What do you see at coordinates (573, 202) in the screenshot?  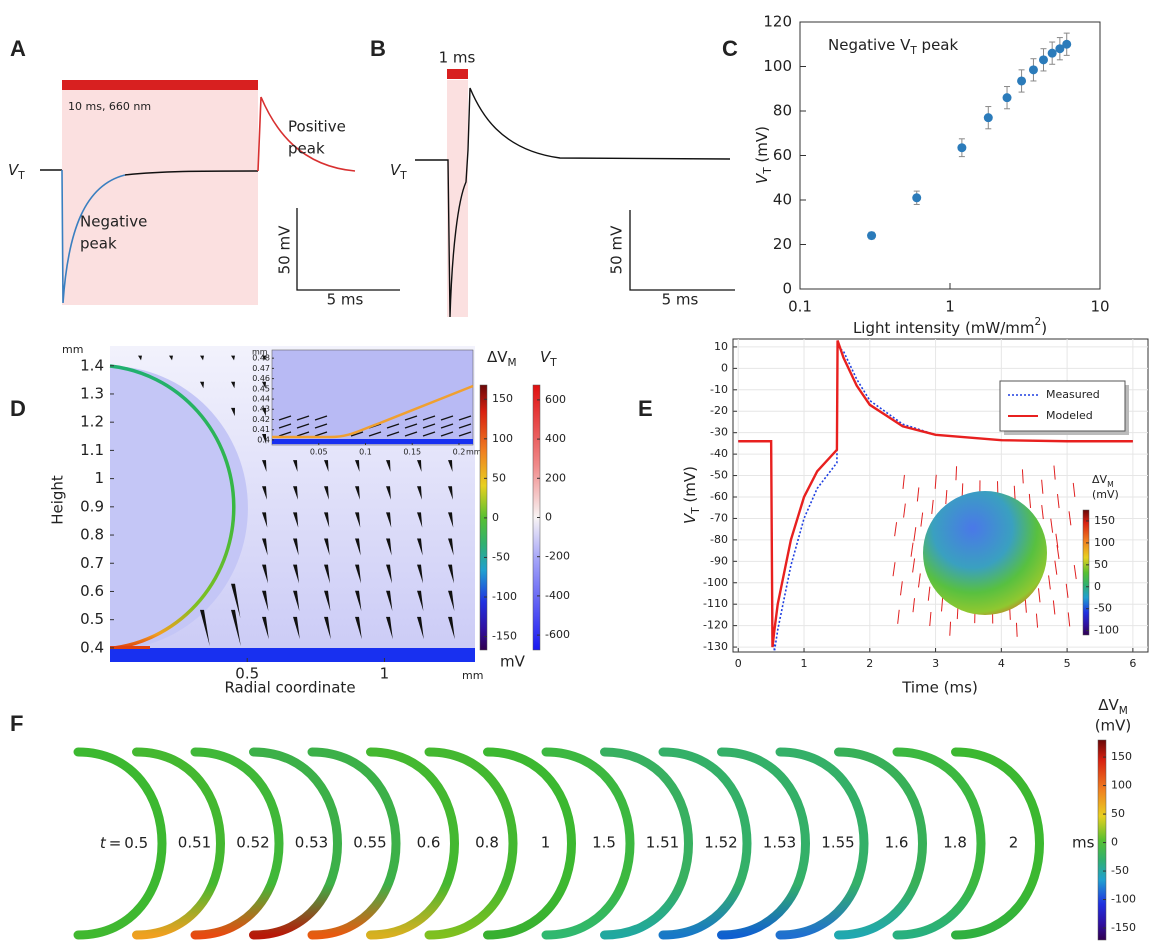 I see `trace` at bounding box center [573, 202].